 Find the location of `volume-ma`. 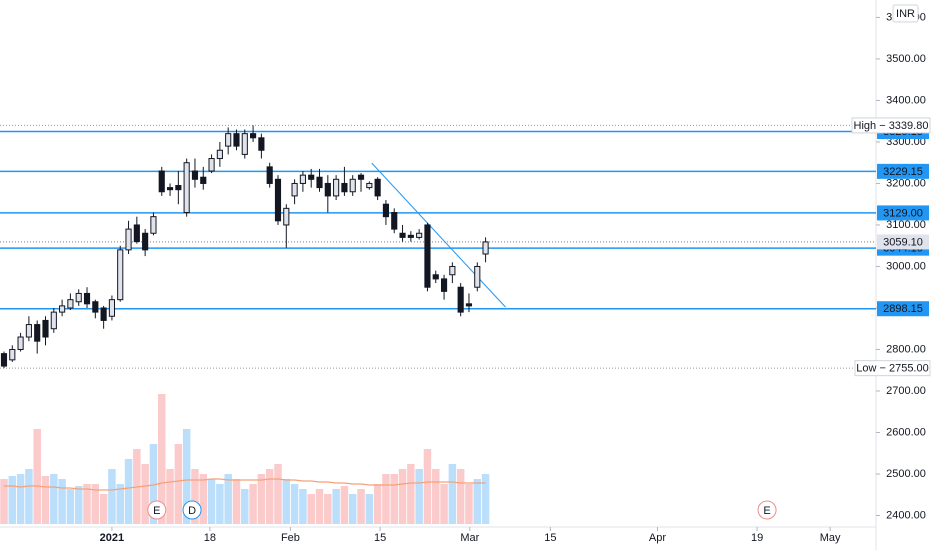

volume-ma is located at coordinates (244, 484).